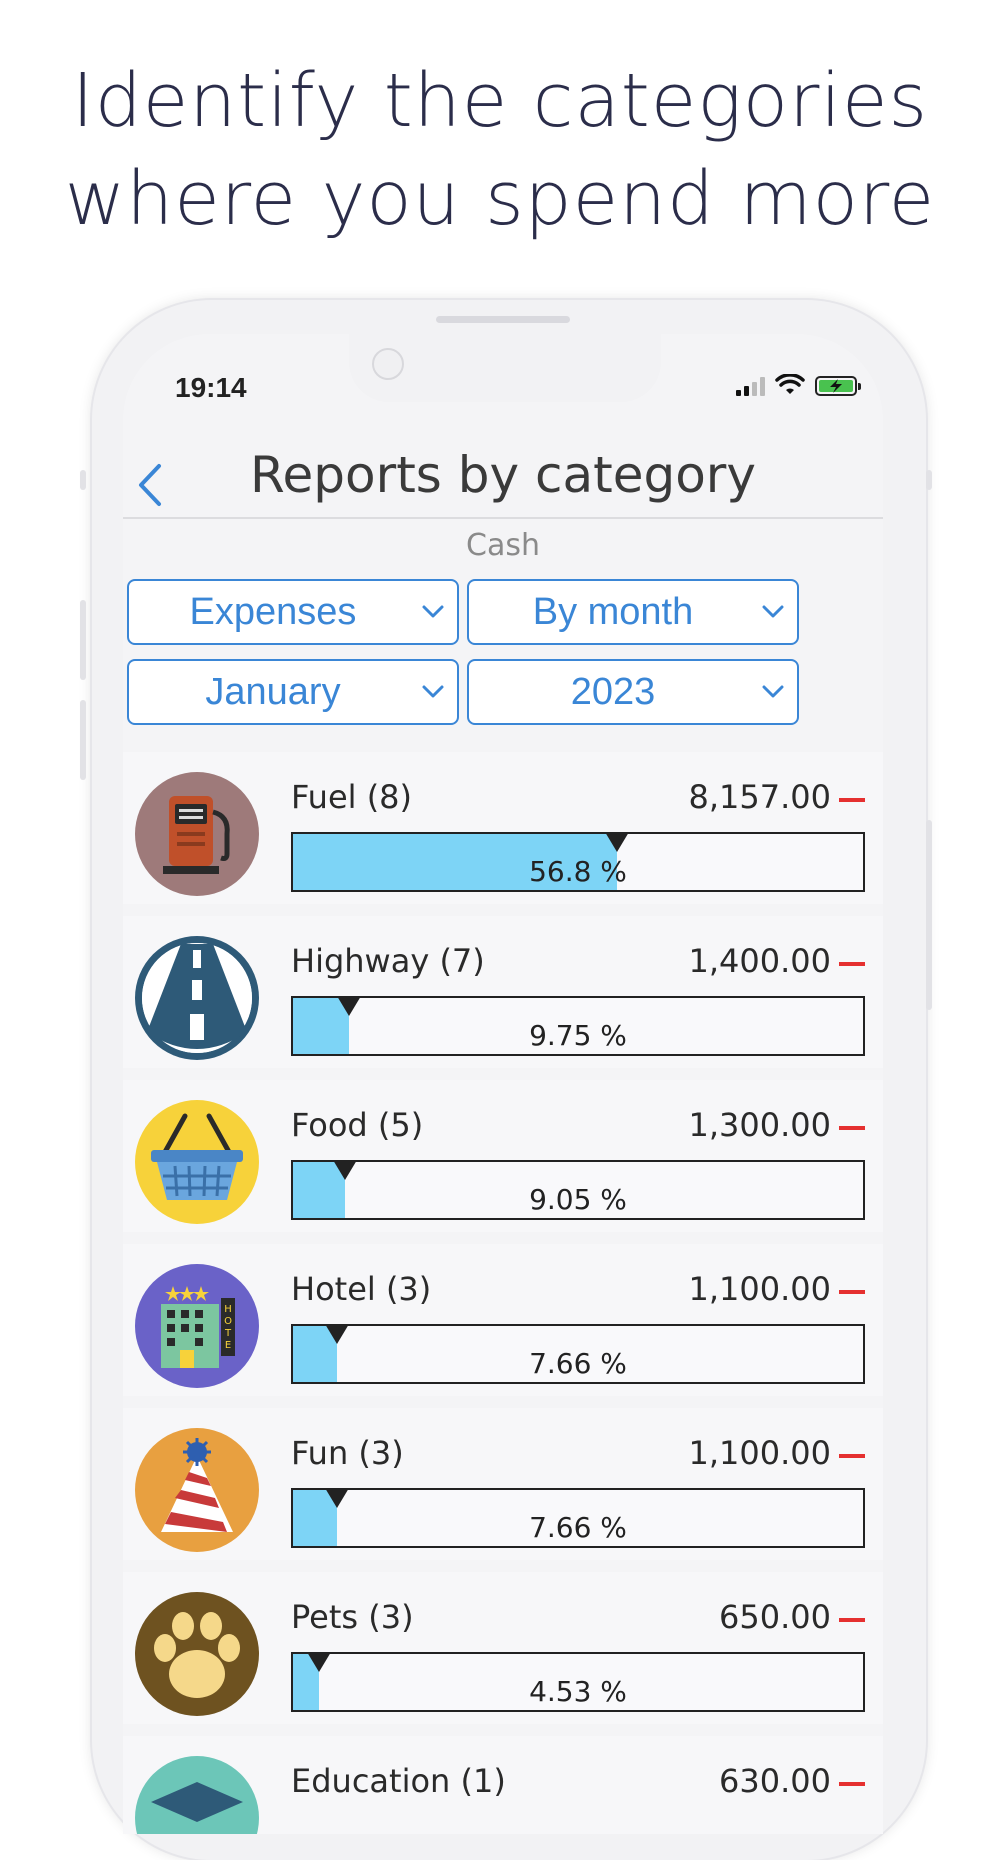 The width and height of the screenshot is (1000, 1860). I want to click on paw-icon, so click(197, 1654).